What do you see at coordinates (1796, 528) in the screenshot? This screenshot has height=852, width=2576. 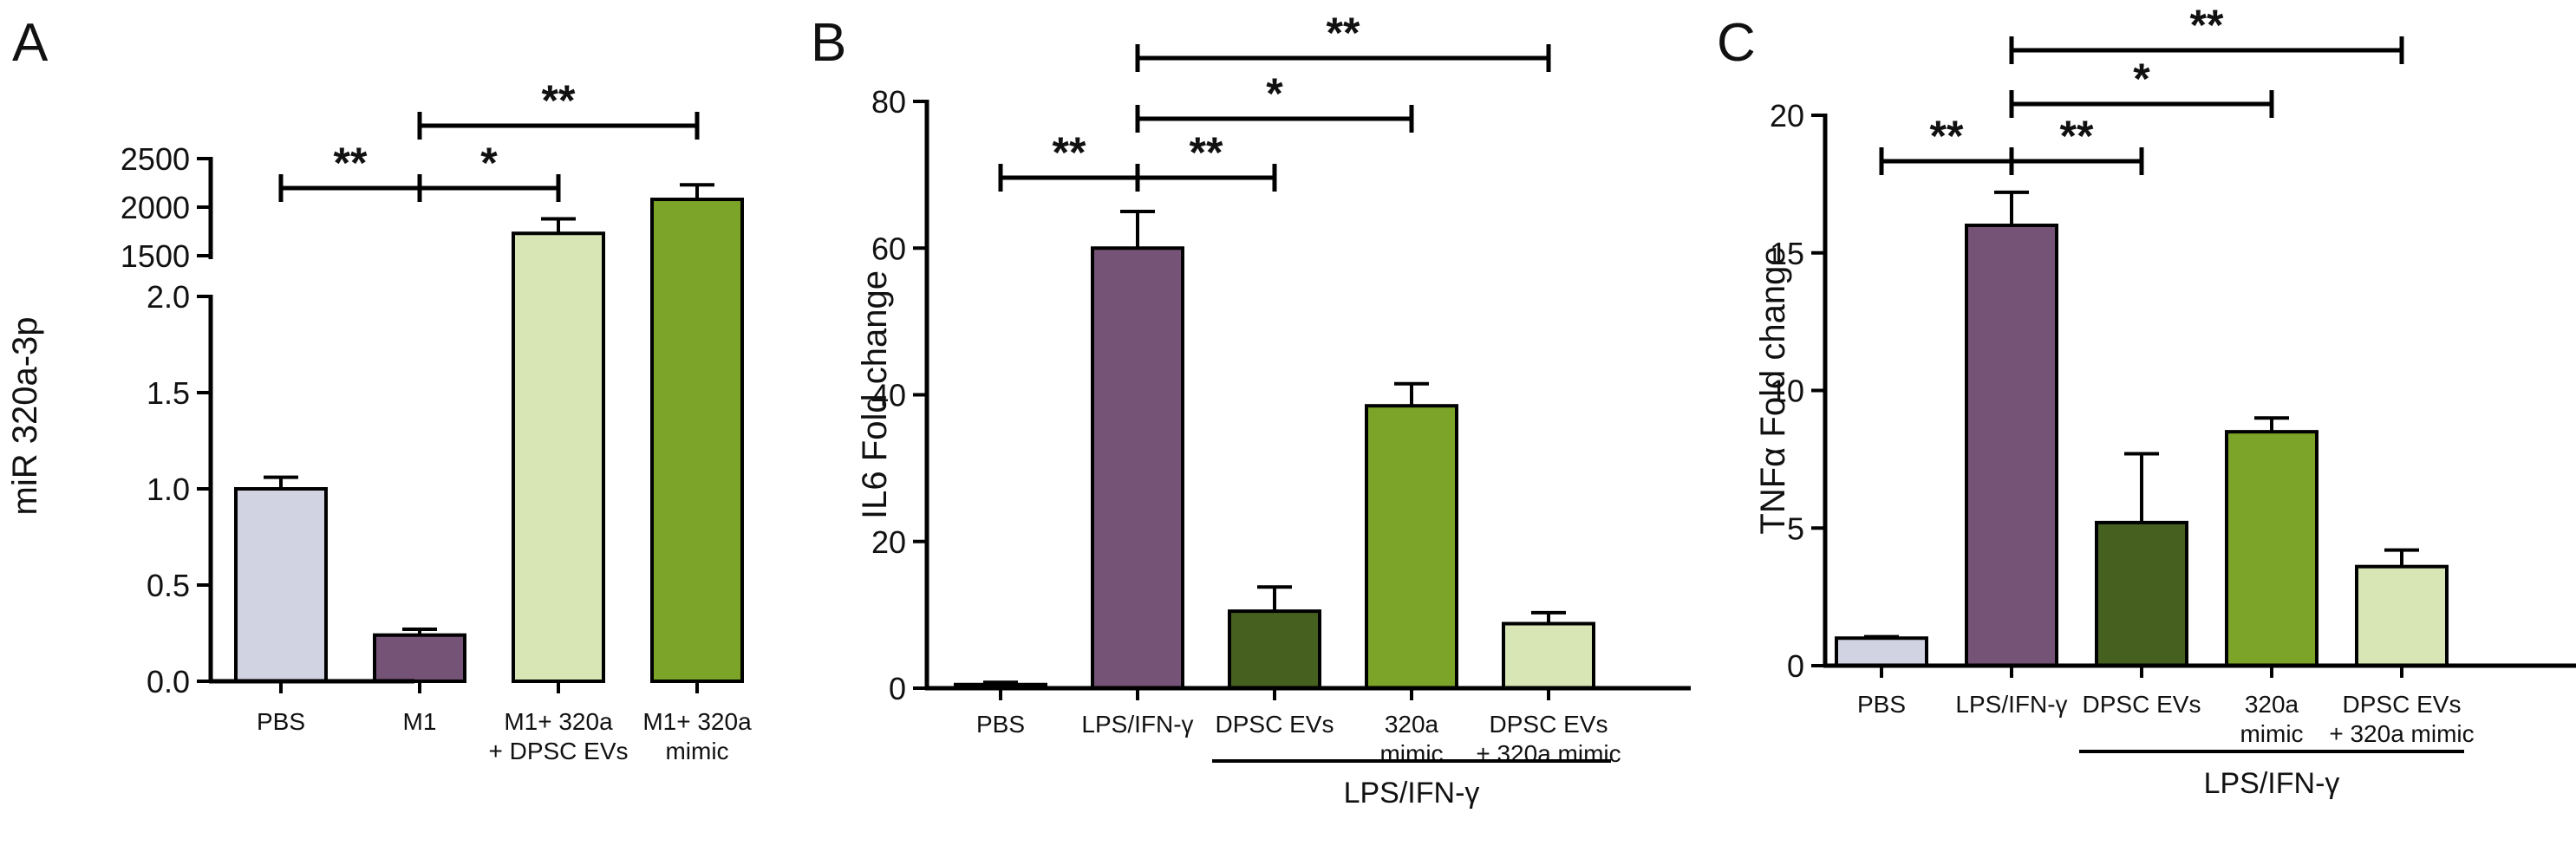 I see `y-tick-label: 5` at bounding box center [1796, 528].